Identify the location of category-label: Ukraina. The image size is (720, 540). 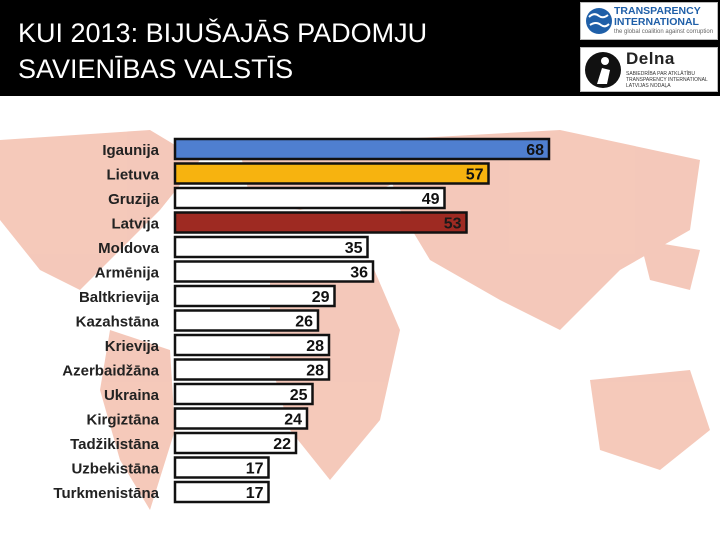
(132, 395).